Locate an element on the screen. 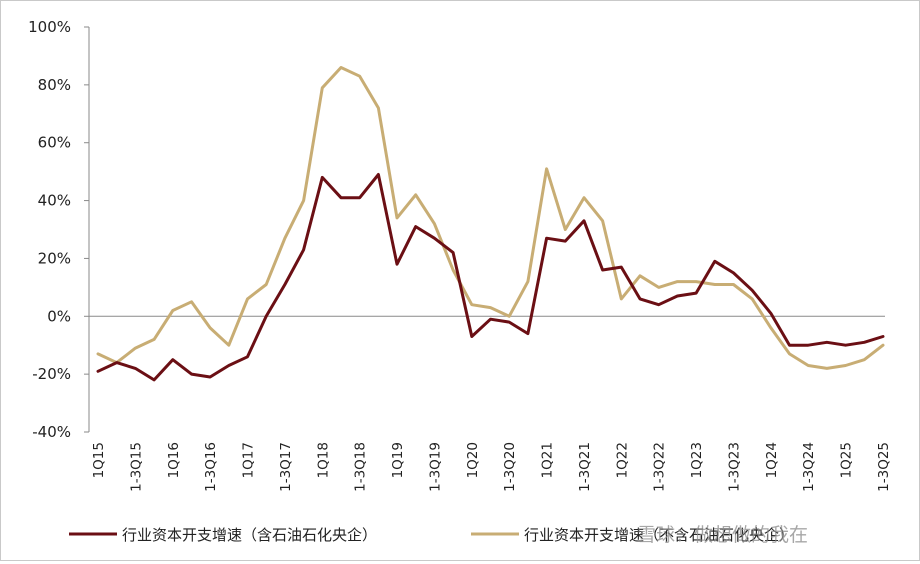  x-tick-label: 1-3Q23 is located at coordinates (734, 467).